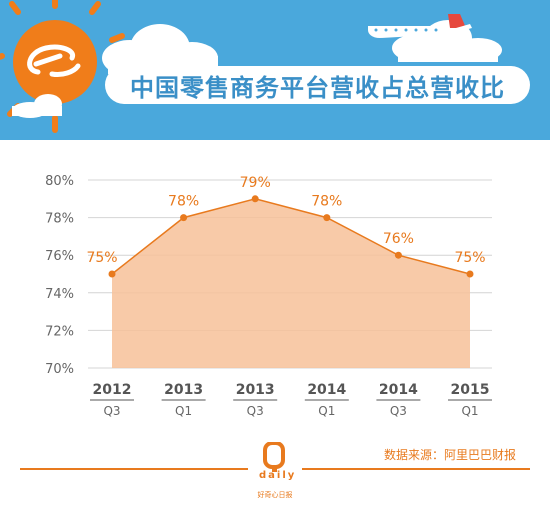  I want to click on footer-divider-right, so click(416, 469).